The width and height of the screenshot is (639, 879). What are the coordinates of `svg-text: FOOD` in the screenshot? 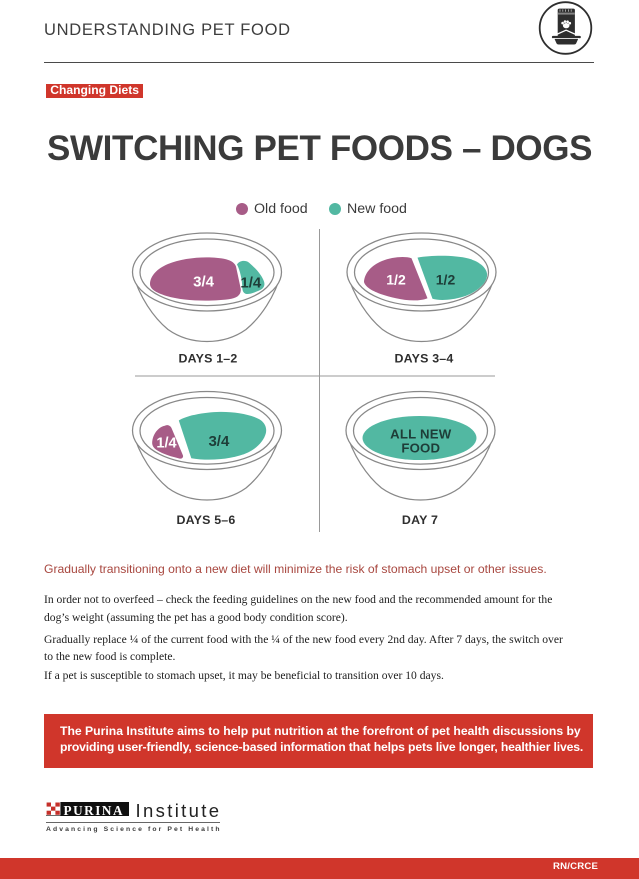 It's located at (420, 447).